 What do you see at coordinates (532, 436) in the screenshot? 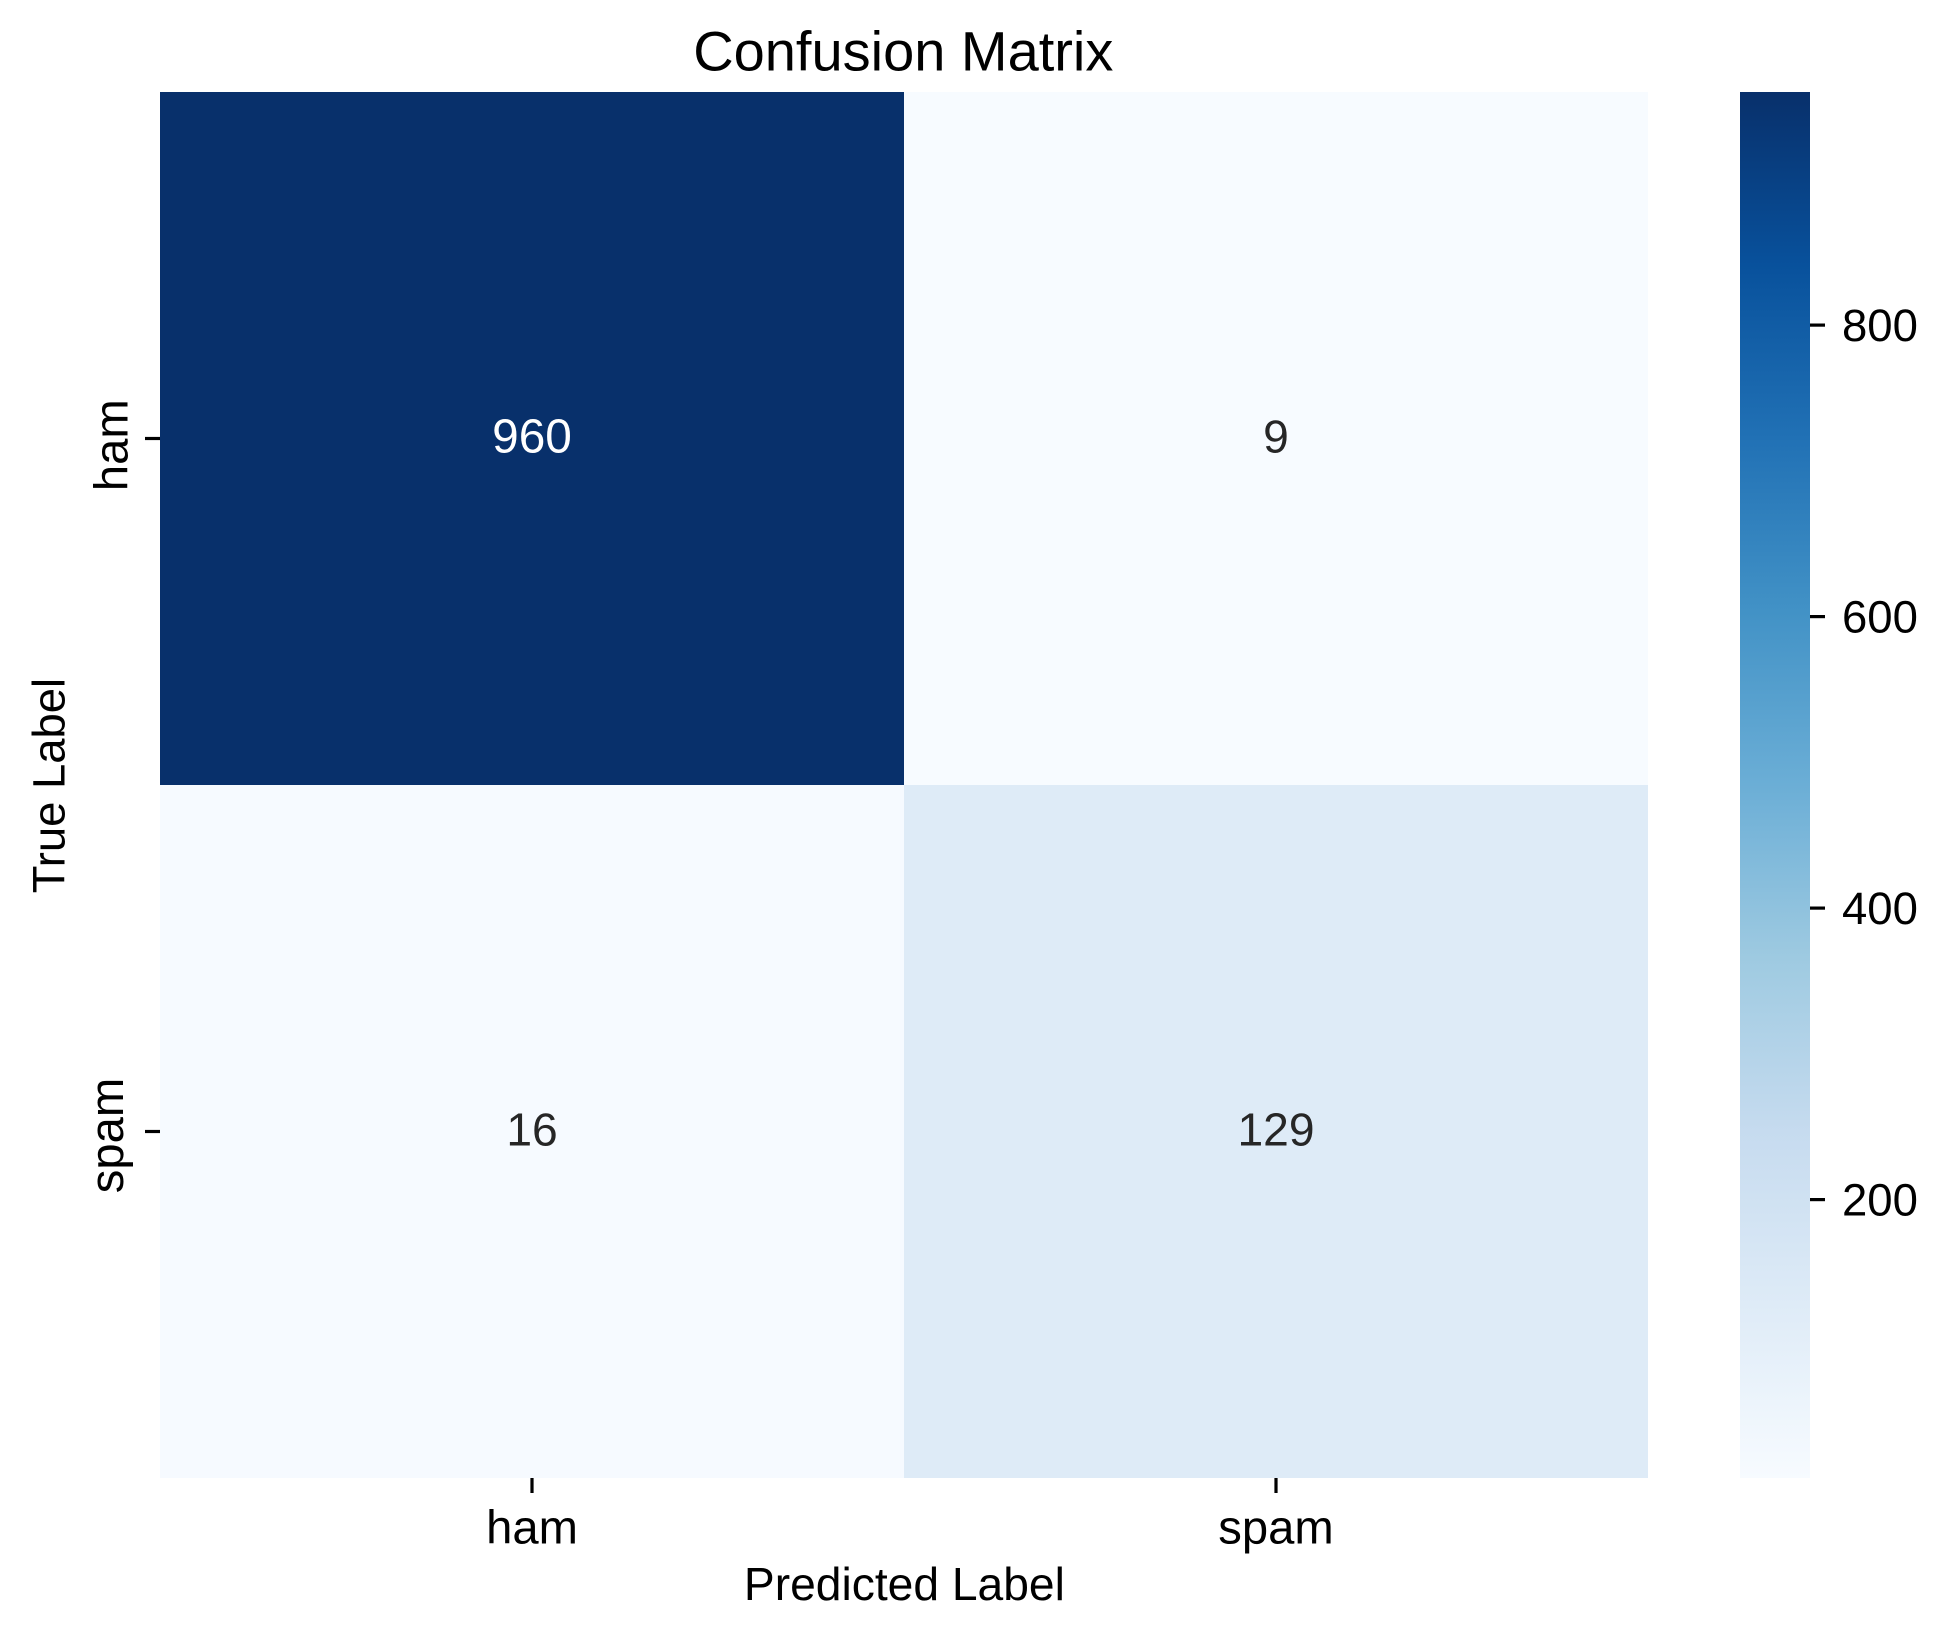
I see `svg-text: 960` at bounding box center [532, 436].